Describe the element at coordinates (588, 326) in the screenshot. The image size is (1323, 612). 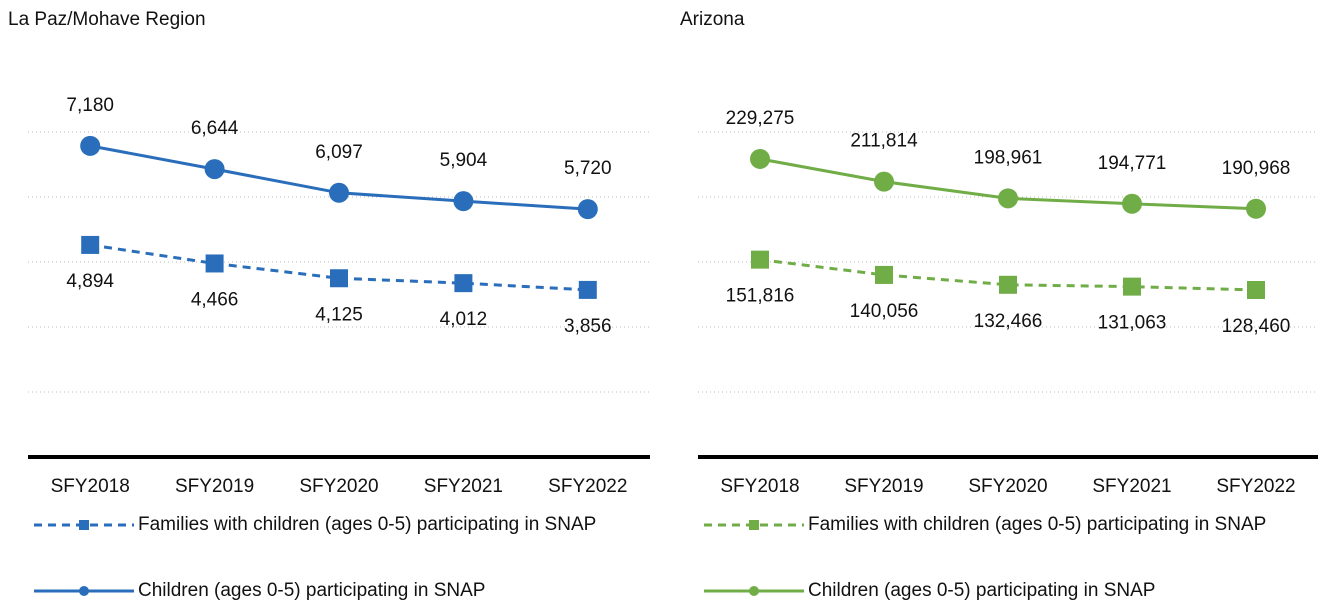
I see `data-label: 3,856` at that location.